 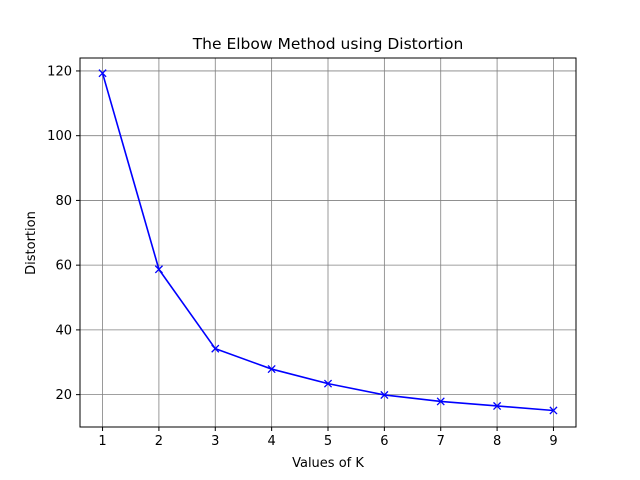 What do you see at coordinates (63, 201) in the screenshot?
I see `y-tick-label: 80` at bounding box center [63, 201].